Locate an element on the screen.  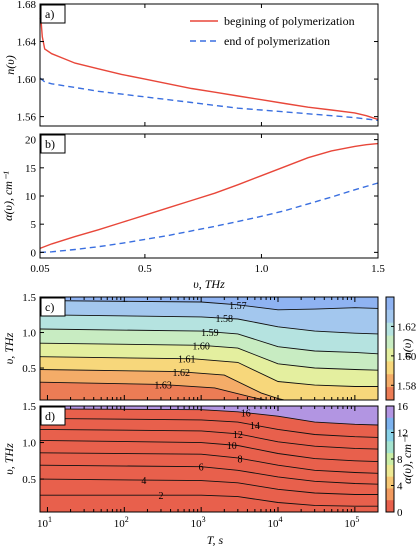
colorbar-frame is located at coordinates (390, 348).